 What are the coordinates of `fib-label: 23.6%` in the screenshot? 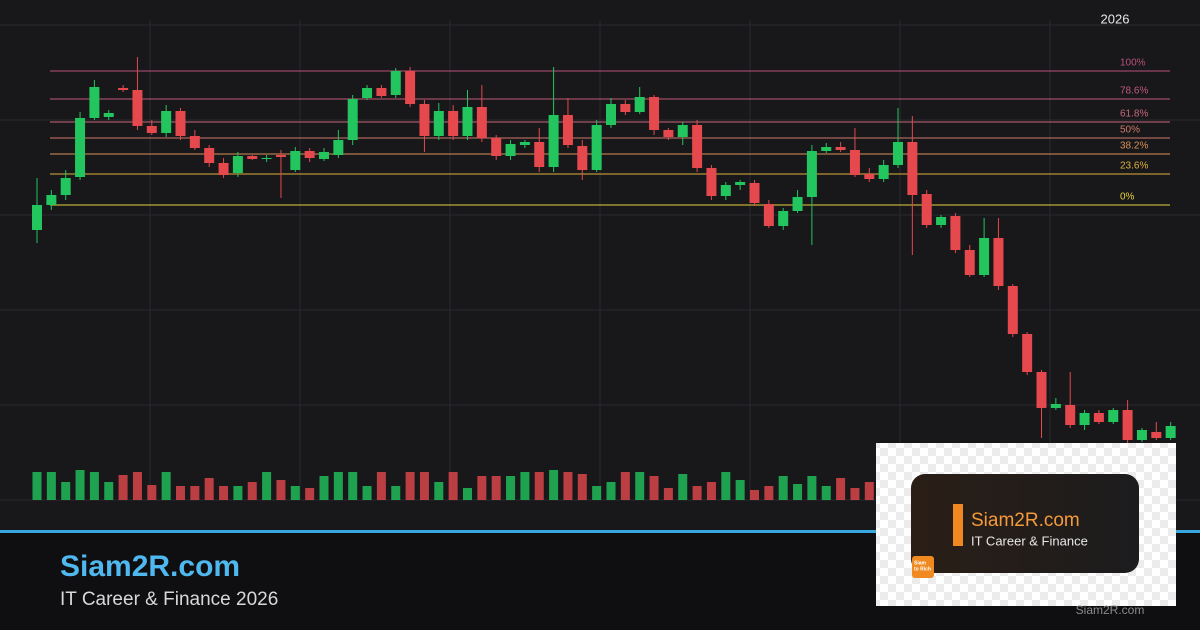 It's located at (1134, 166).